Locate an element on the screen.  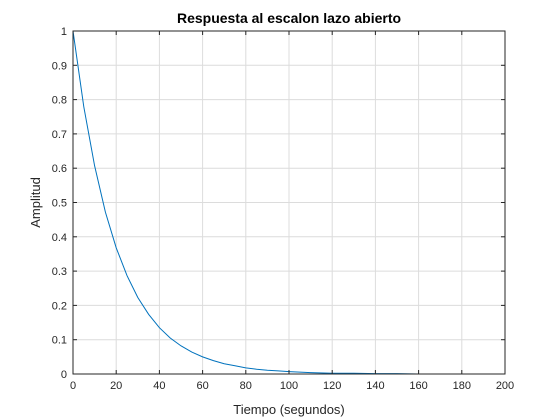
y-tick-label: 0.4 is located at coordinates (59, 238).